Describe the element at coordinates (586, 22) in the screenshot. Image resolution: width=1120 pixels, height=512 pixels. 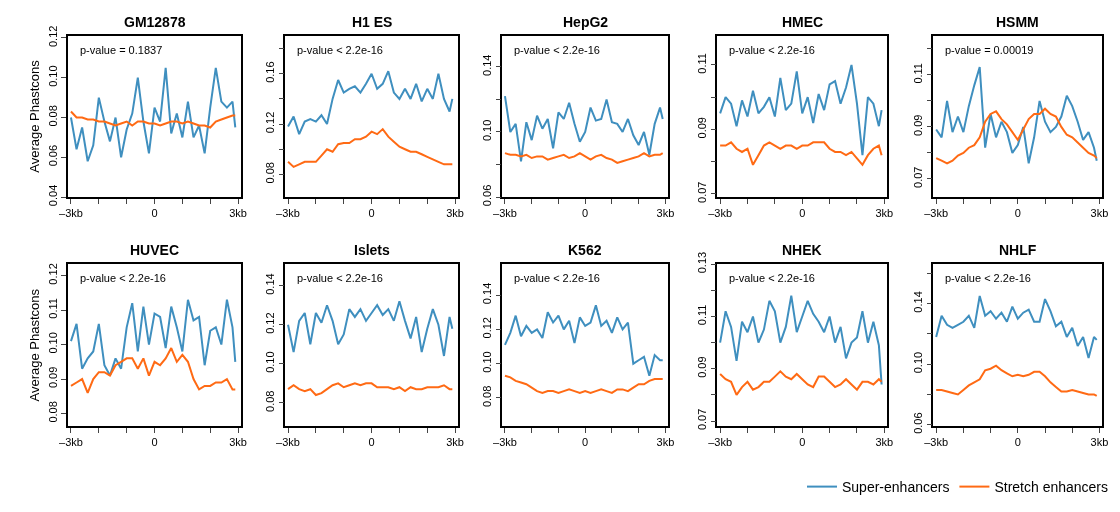
I see `chart-title: HepG2` at that location.